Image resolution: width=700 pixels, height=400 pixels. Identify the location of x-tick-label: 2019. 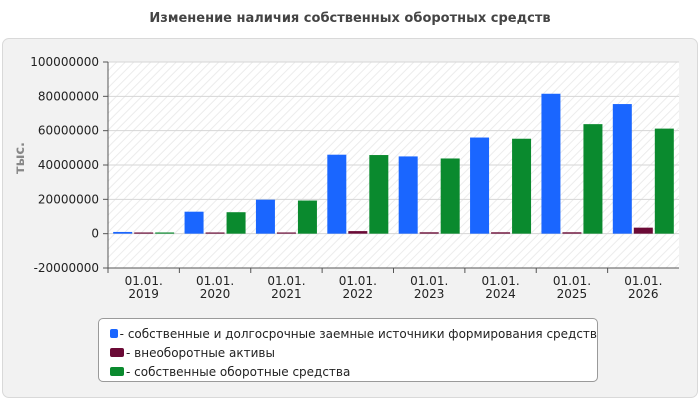
(143, 294).